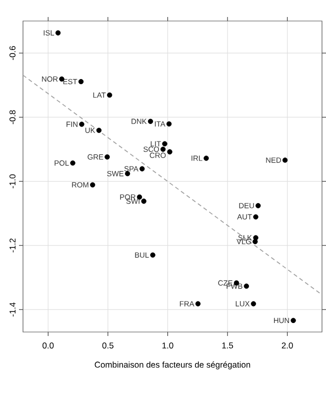 The image size is (326, 400). What do you see at coordinates (12, 245) in the screenshot?
I see `y-tick-label: -1.2` at bounding box center [12, 245].